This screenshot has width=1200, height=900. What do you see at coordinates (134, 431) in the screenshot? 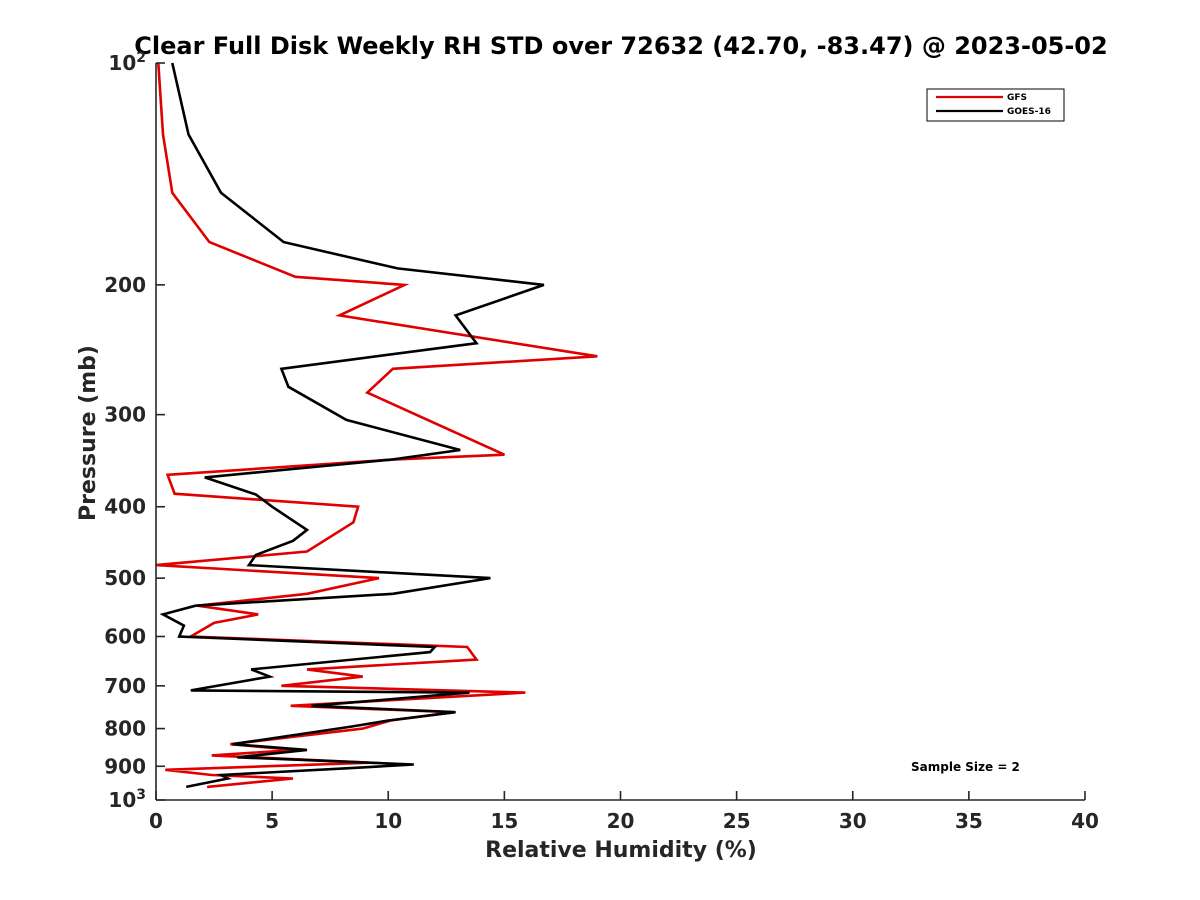
I see `y-axis: 10² 200 300 400 500 600 700 800 900 10³` at bounding box center [134, 431].